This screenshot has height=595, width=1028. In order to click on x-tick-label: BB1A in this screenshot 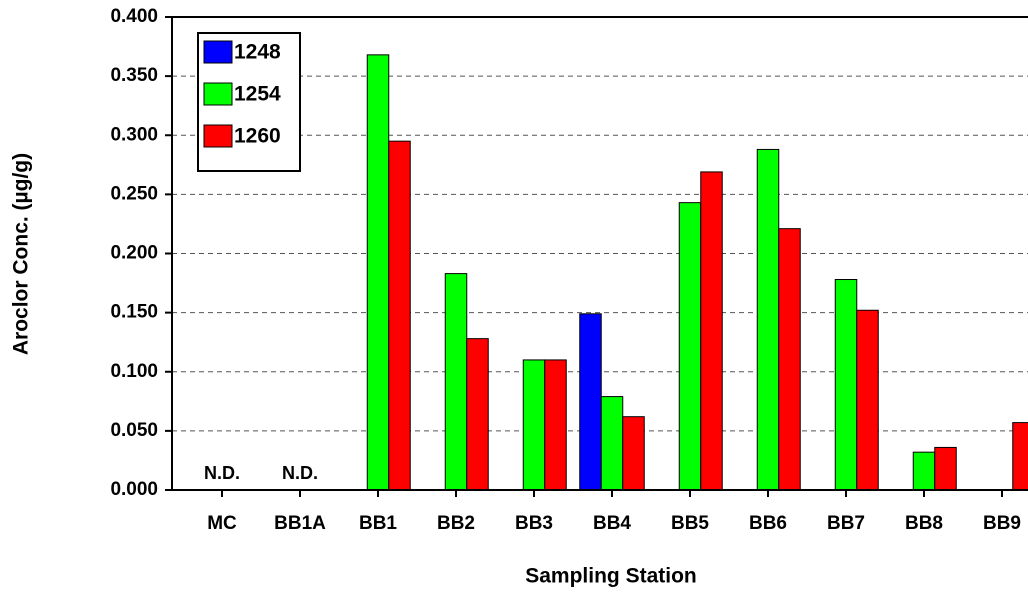, I will do `click(300, 523)`.